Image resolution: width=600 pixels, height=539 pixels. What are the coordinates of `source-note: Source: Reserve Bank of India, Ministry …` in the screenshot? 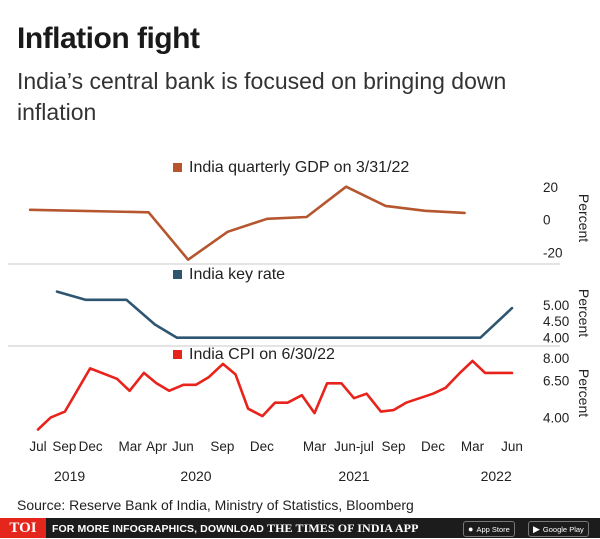 It's located at (215, 505).